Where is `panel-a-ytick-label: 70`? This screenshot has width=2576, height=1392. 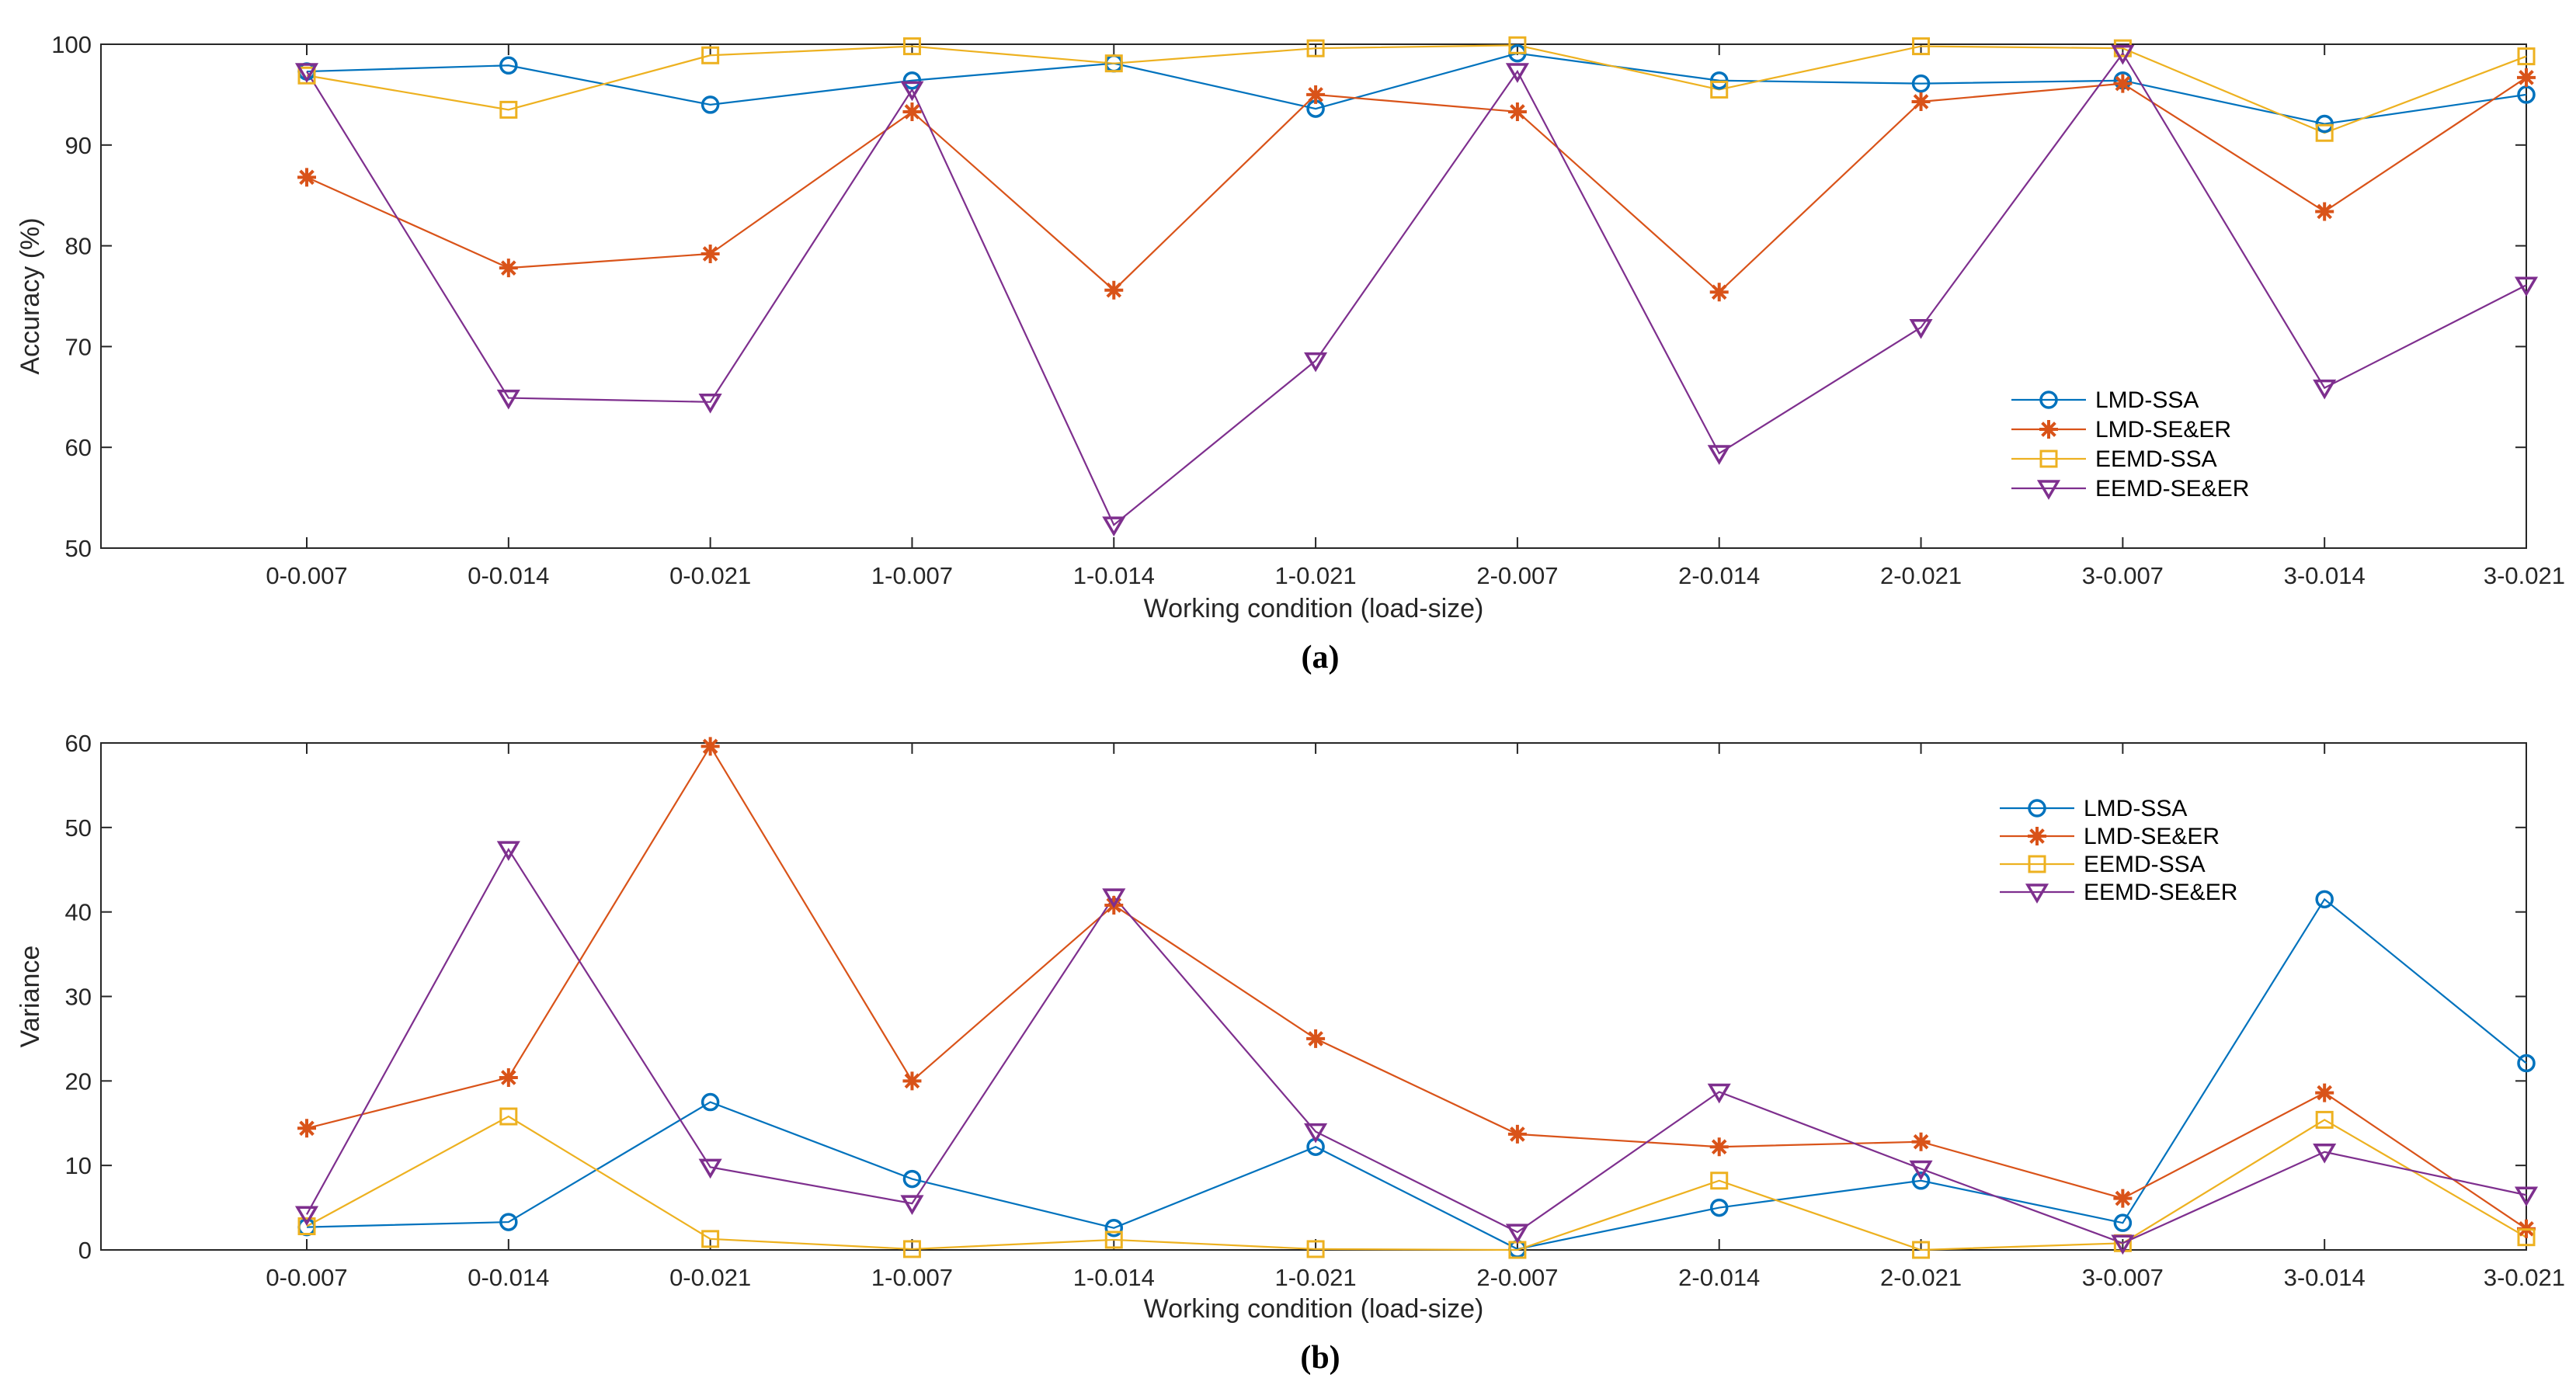 panel-a-ytick-label: 70 is located at coordinates (78, 346).